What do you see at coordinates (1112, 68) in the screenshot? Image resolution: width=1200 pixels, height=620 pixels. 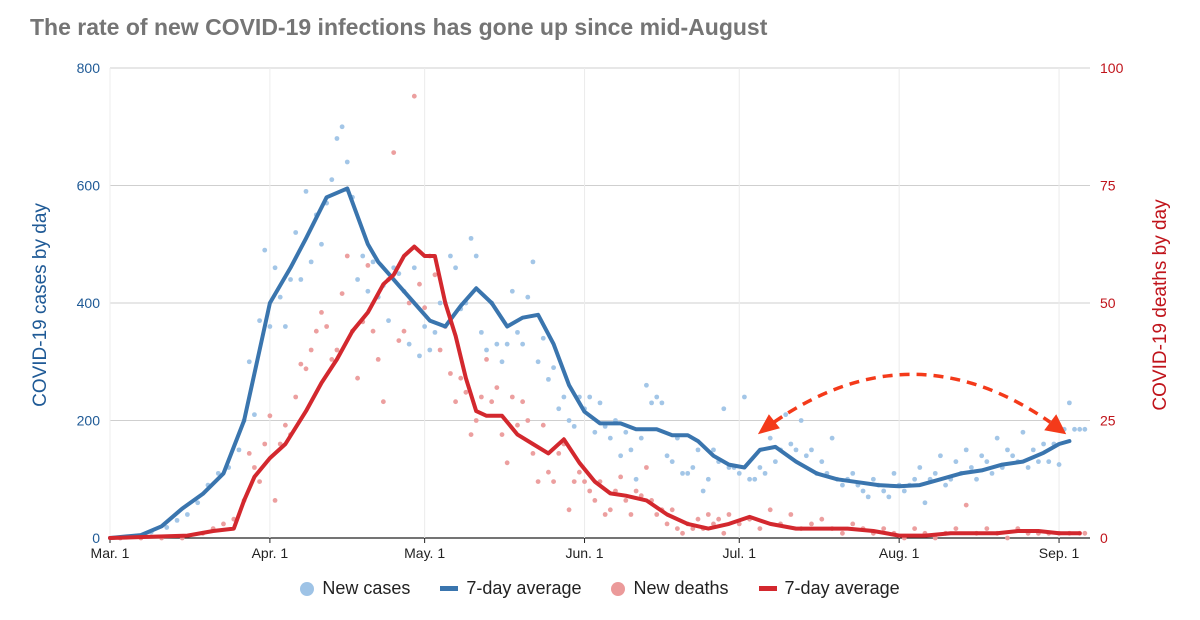 I see `right-tick-label: 100` at bounding box center [1112, 68].